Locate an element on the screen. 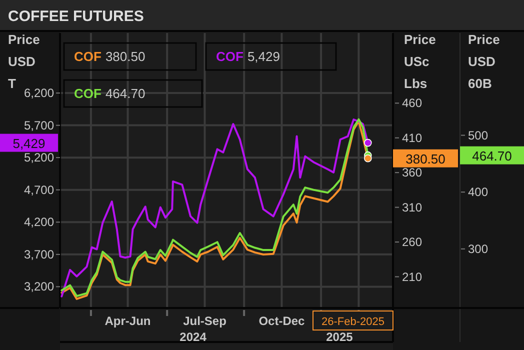 Image resolution: width=524 pixels, height=350 pixels. text: 5,429 is located at coordinates (29, 143).